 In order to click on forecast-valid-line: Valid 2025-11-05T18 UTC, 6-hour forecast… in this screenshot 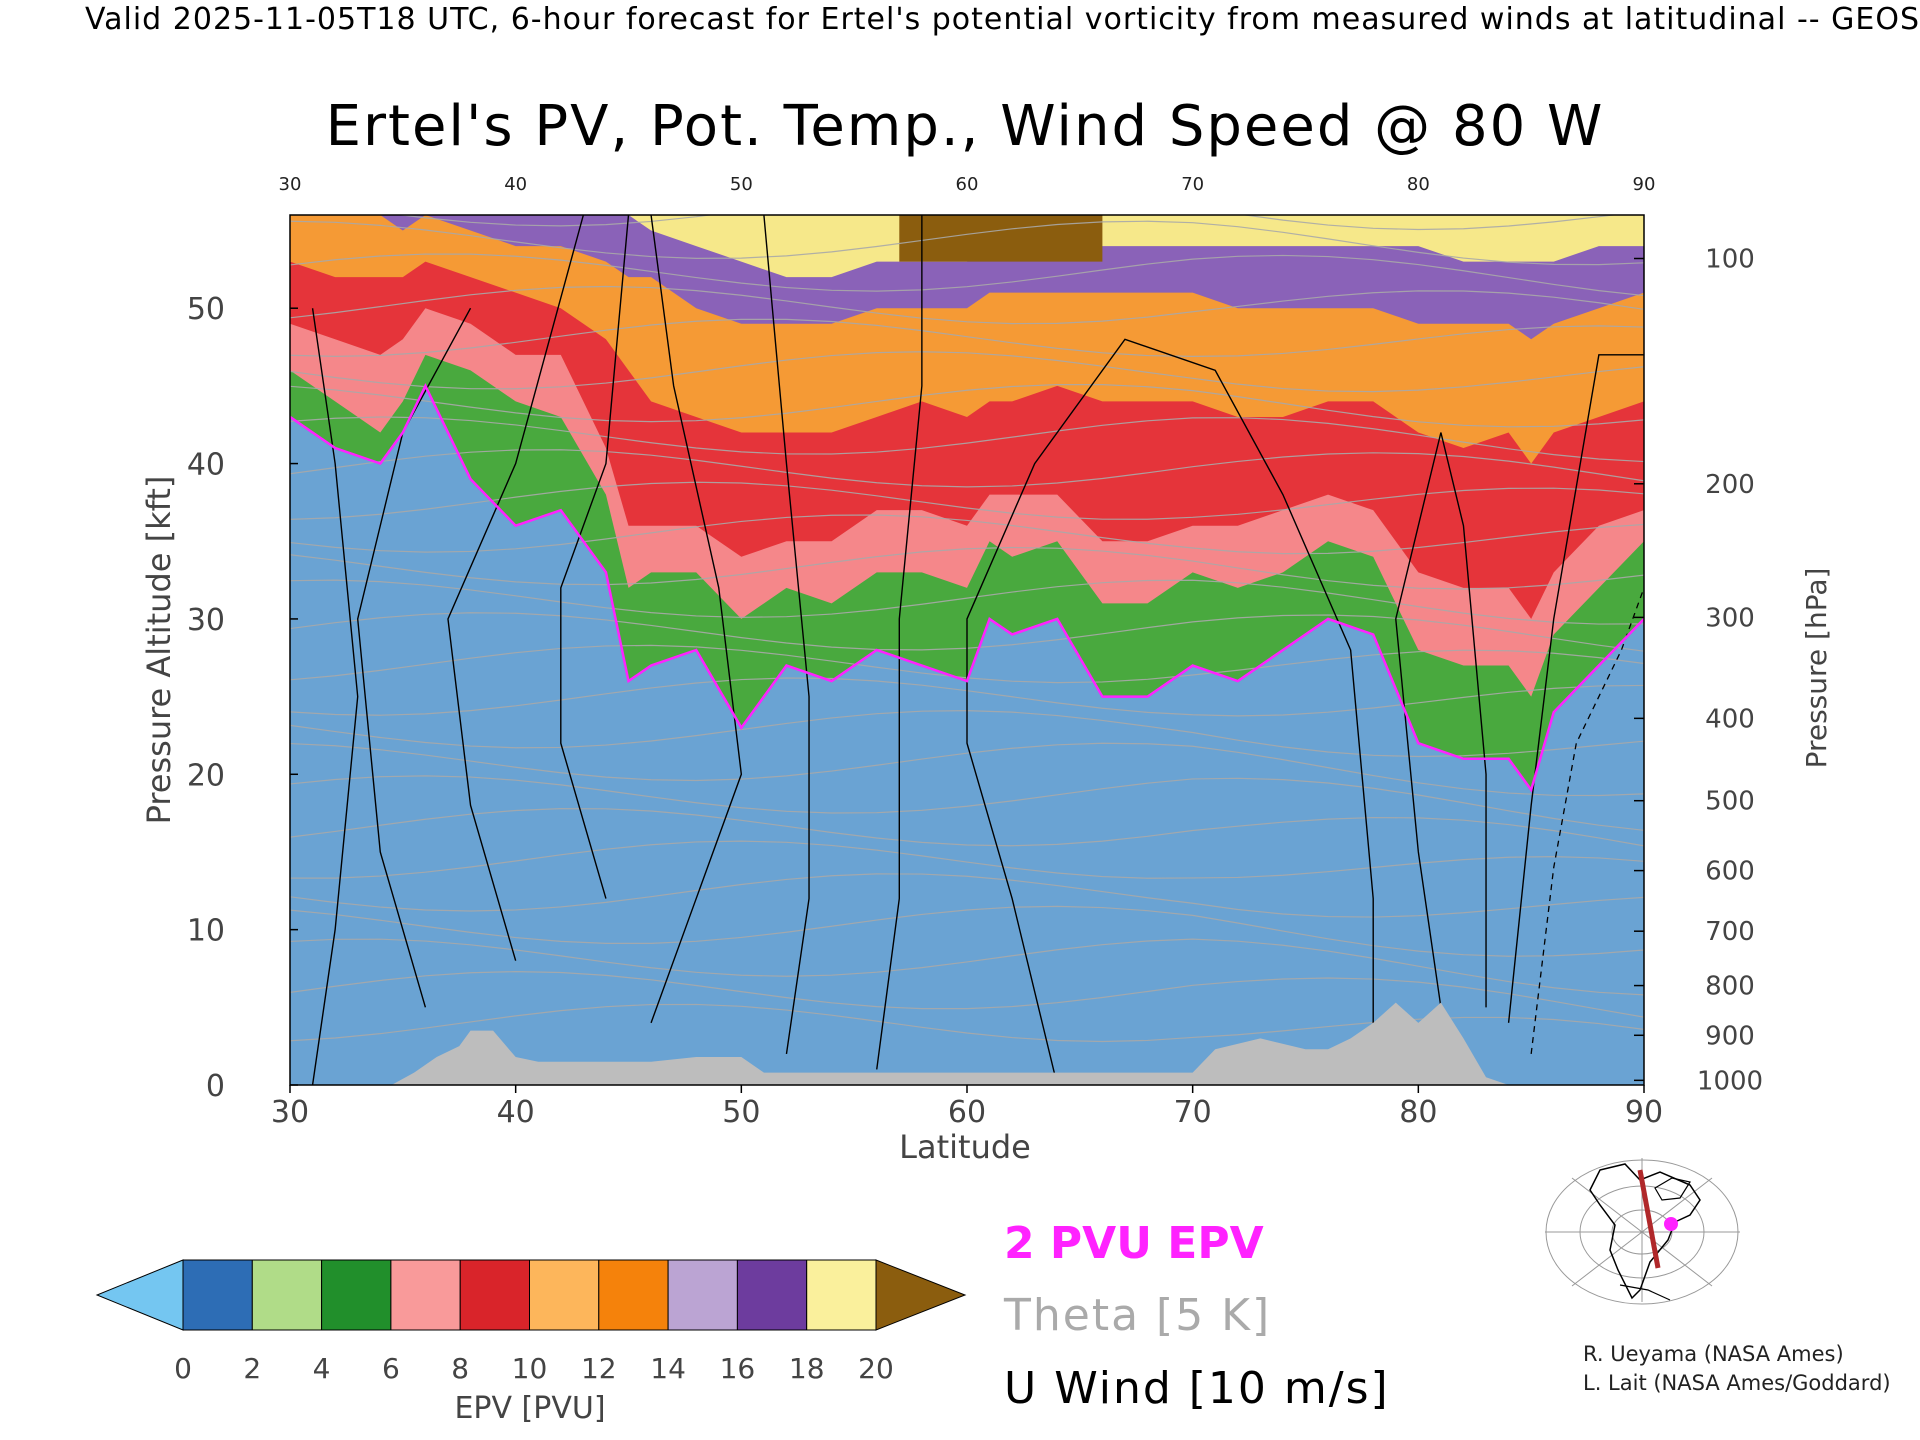, I will do `click(1002, 19)`.